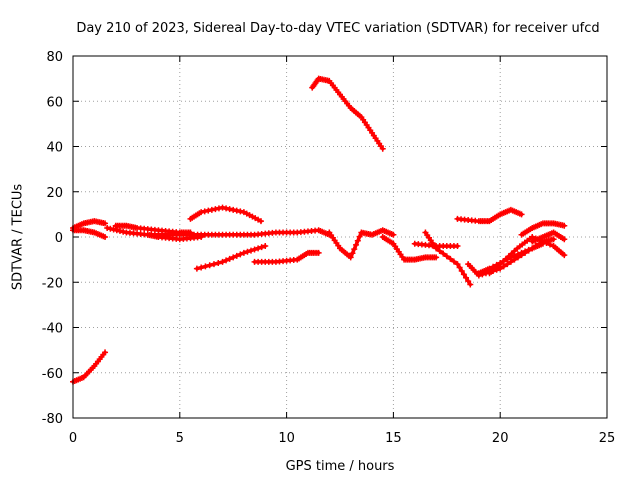 The image size is (640, 480). Describe the element at coordinates (340, 466) in the screenshot. I see `x-axis-label: GPS time / hours` at that location.